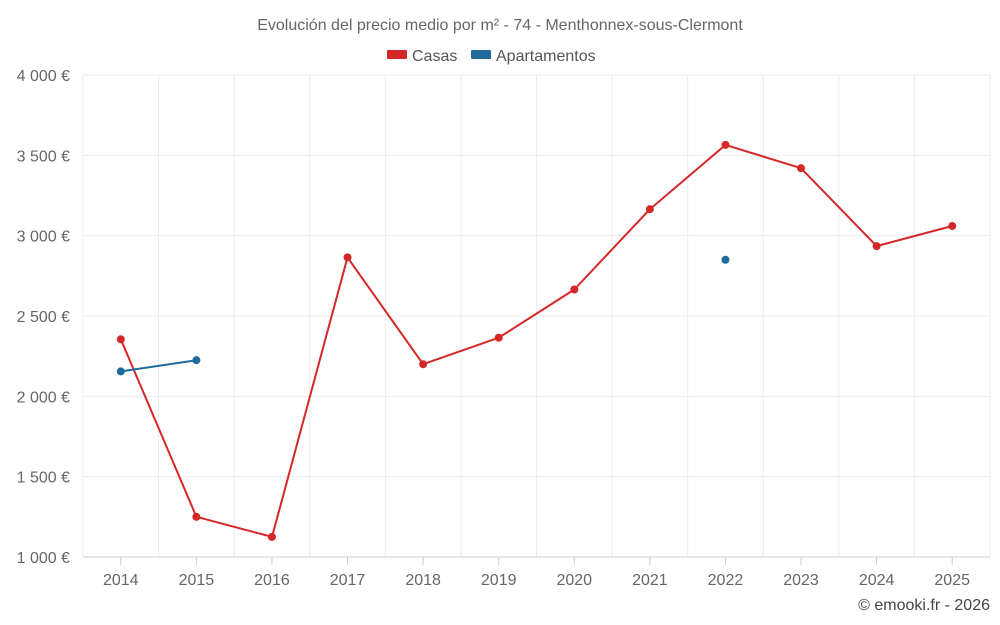 This screenshot has width=1000, height=625. Describe the element at coordinates (574, 580) in the screenshot. I see `x-tick-label: 2020` at that location.